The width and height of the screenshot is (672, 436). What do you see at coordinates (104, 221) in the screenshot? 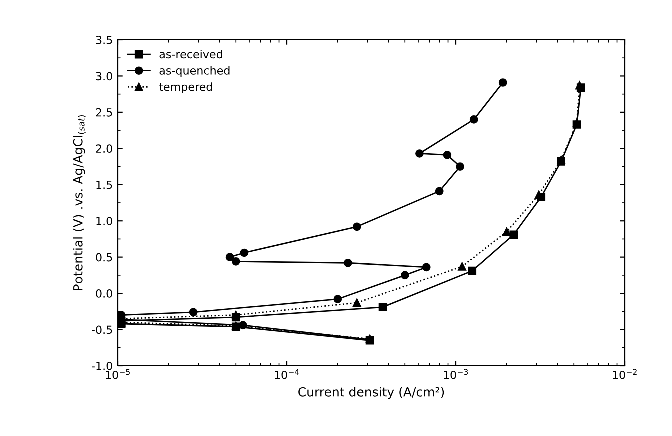
I see `y-tick-label: 1.0` at bounding box center [104, 221].